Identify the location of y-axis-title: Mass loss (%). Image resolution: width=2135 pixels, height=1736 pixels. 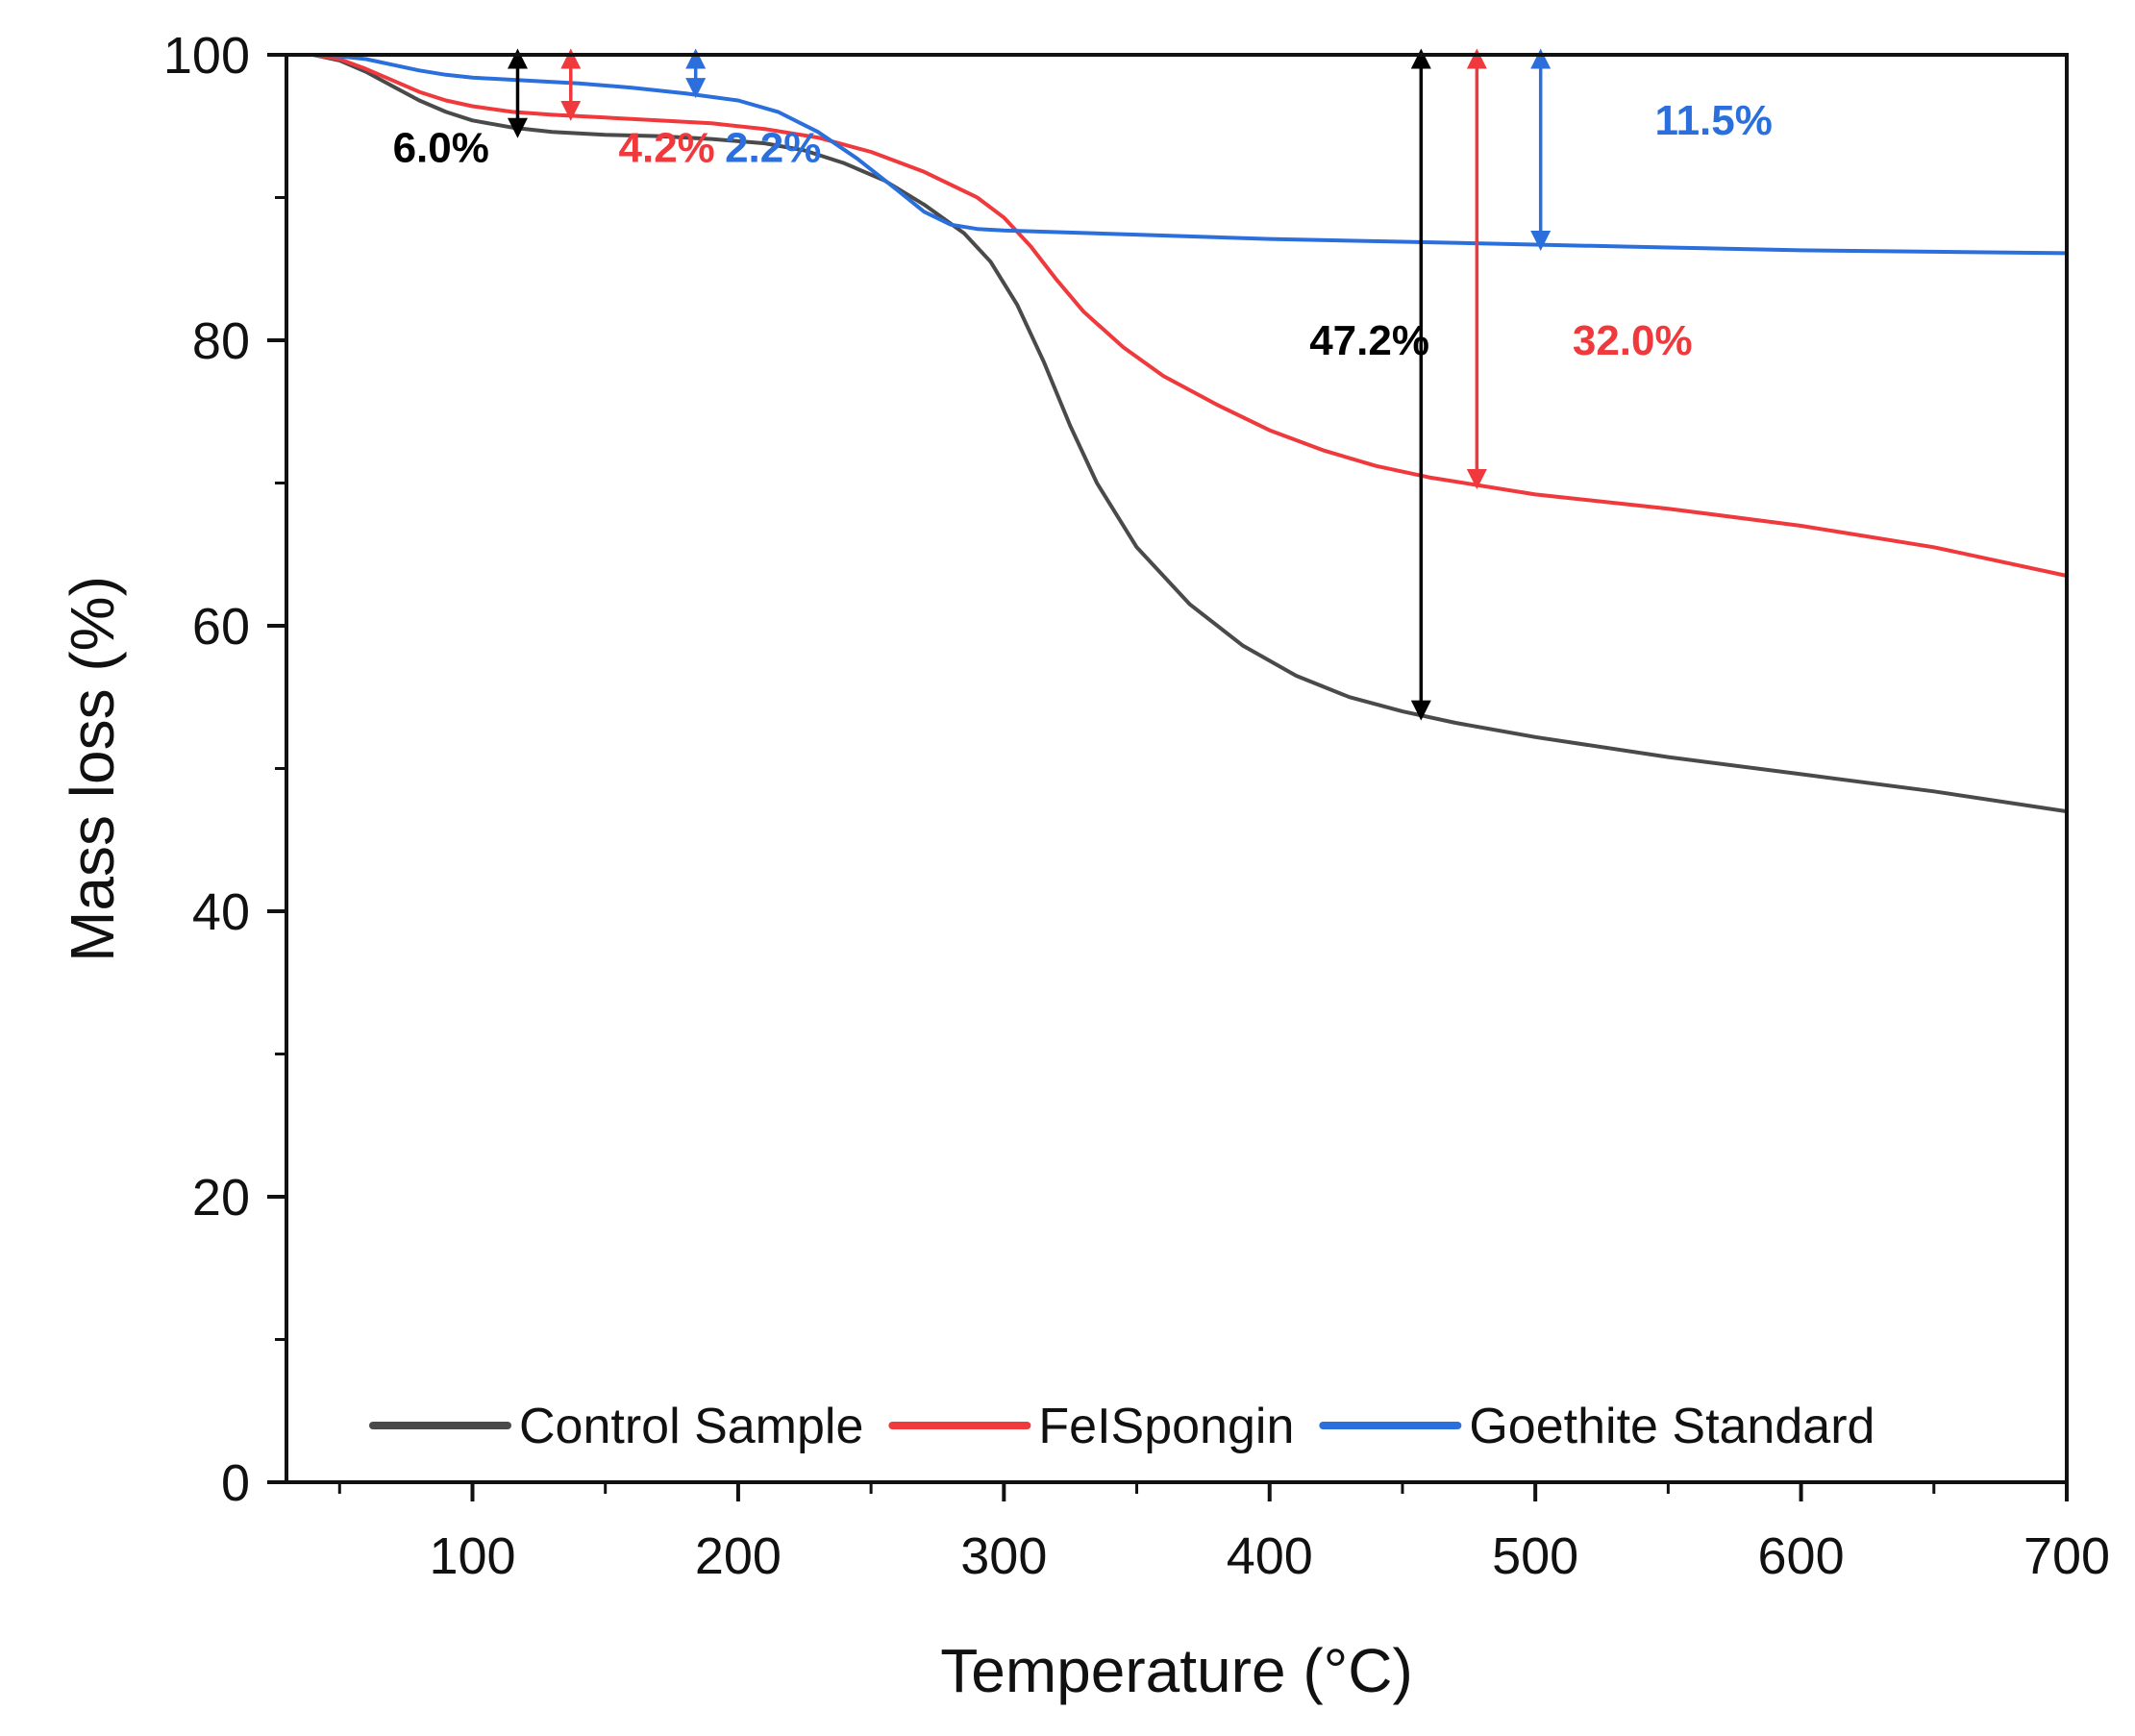
(92, 769).